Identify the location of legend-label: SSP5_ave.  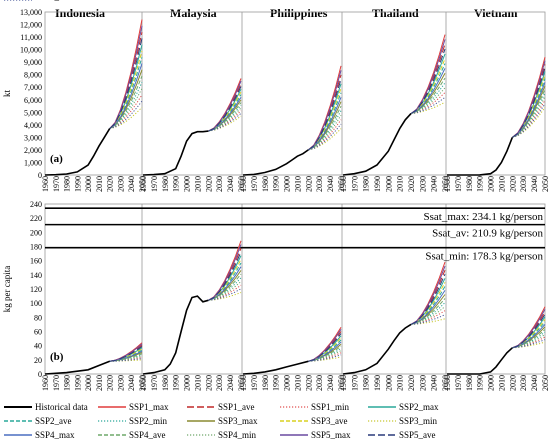
(417, 435).